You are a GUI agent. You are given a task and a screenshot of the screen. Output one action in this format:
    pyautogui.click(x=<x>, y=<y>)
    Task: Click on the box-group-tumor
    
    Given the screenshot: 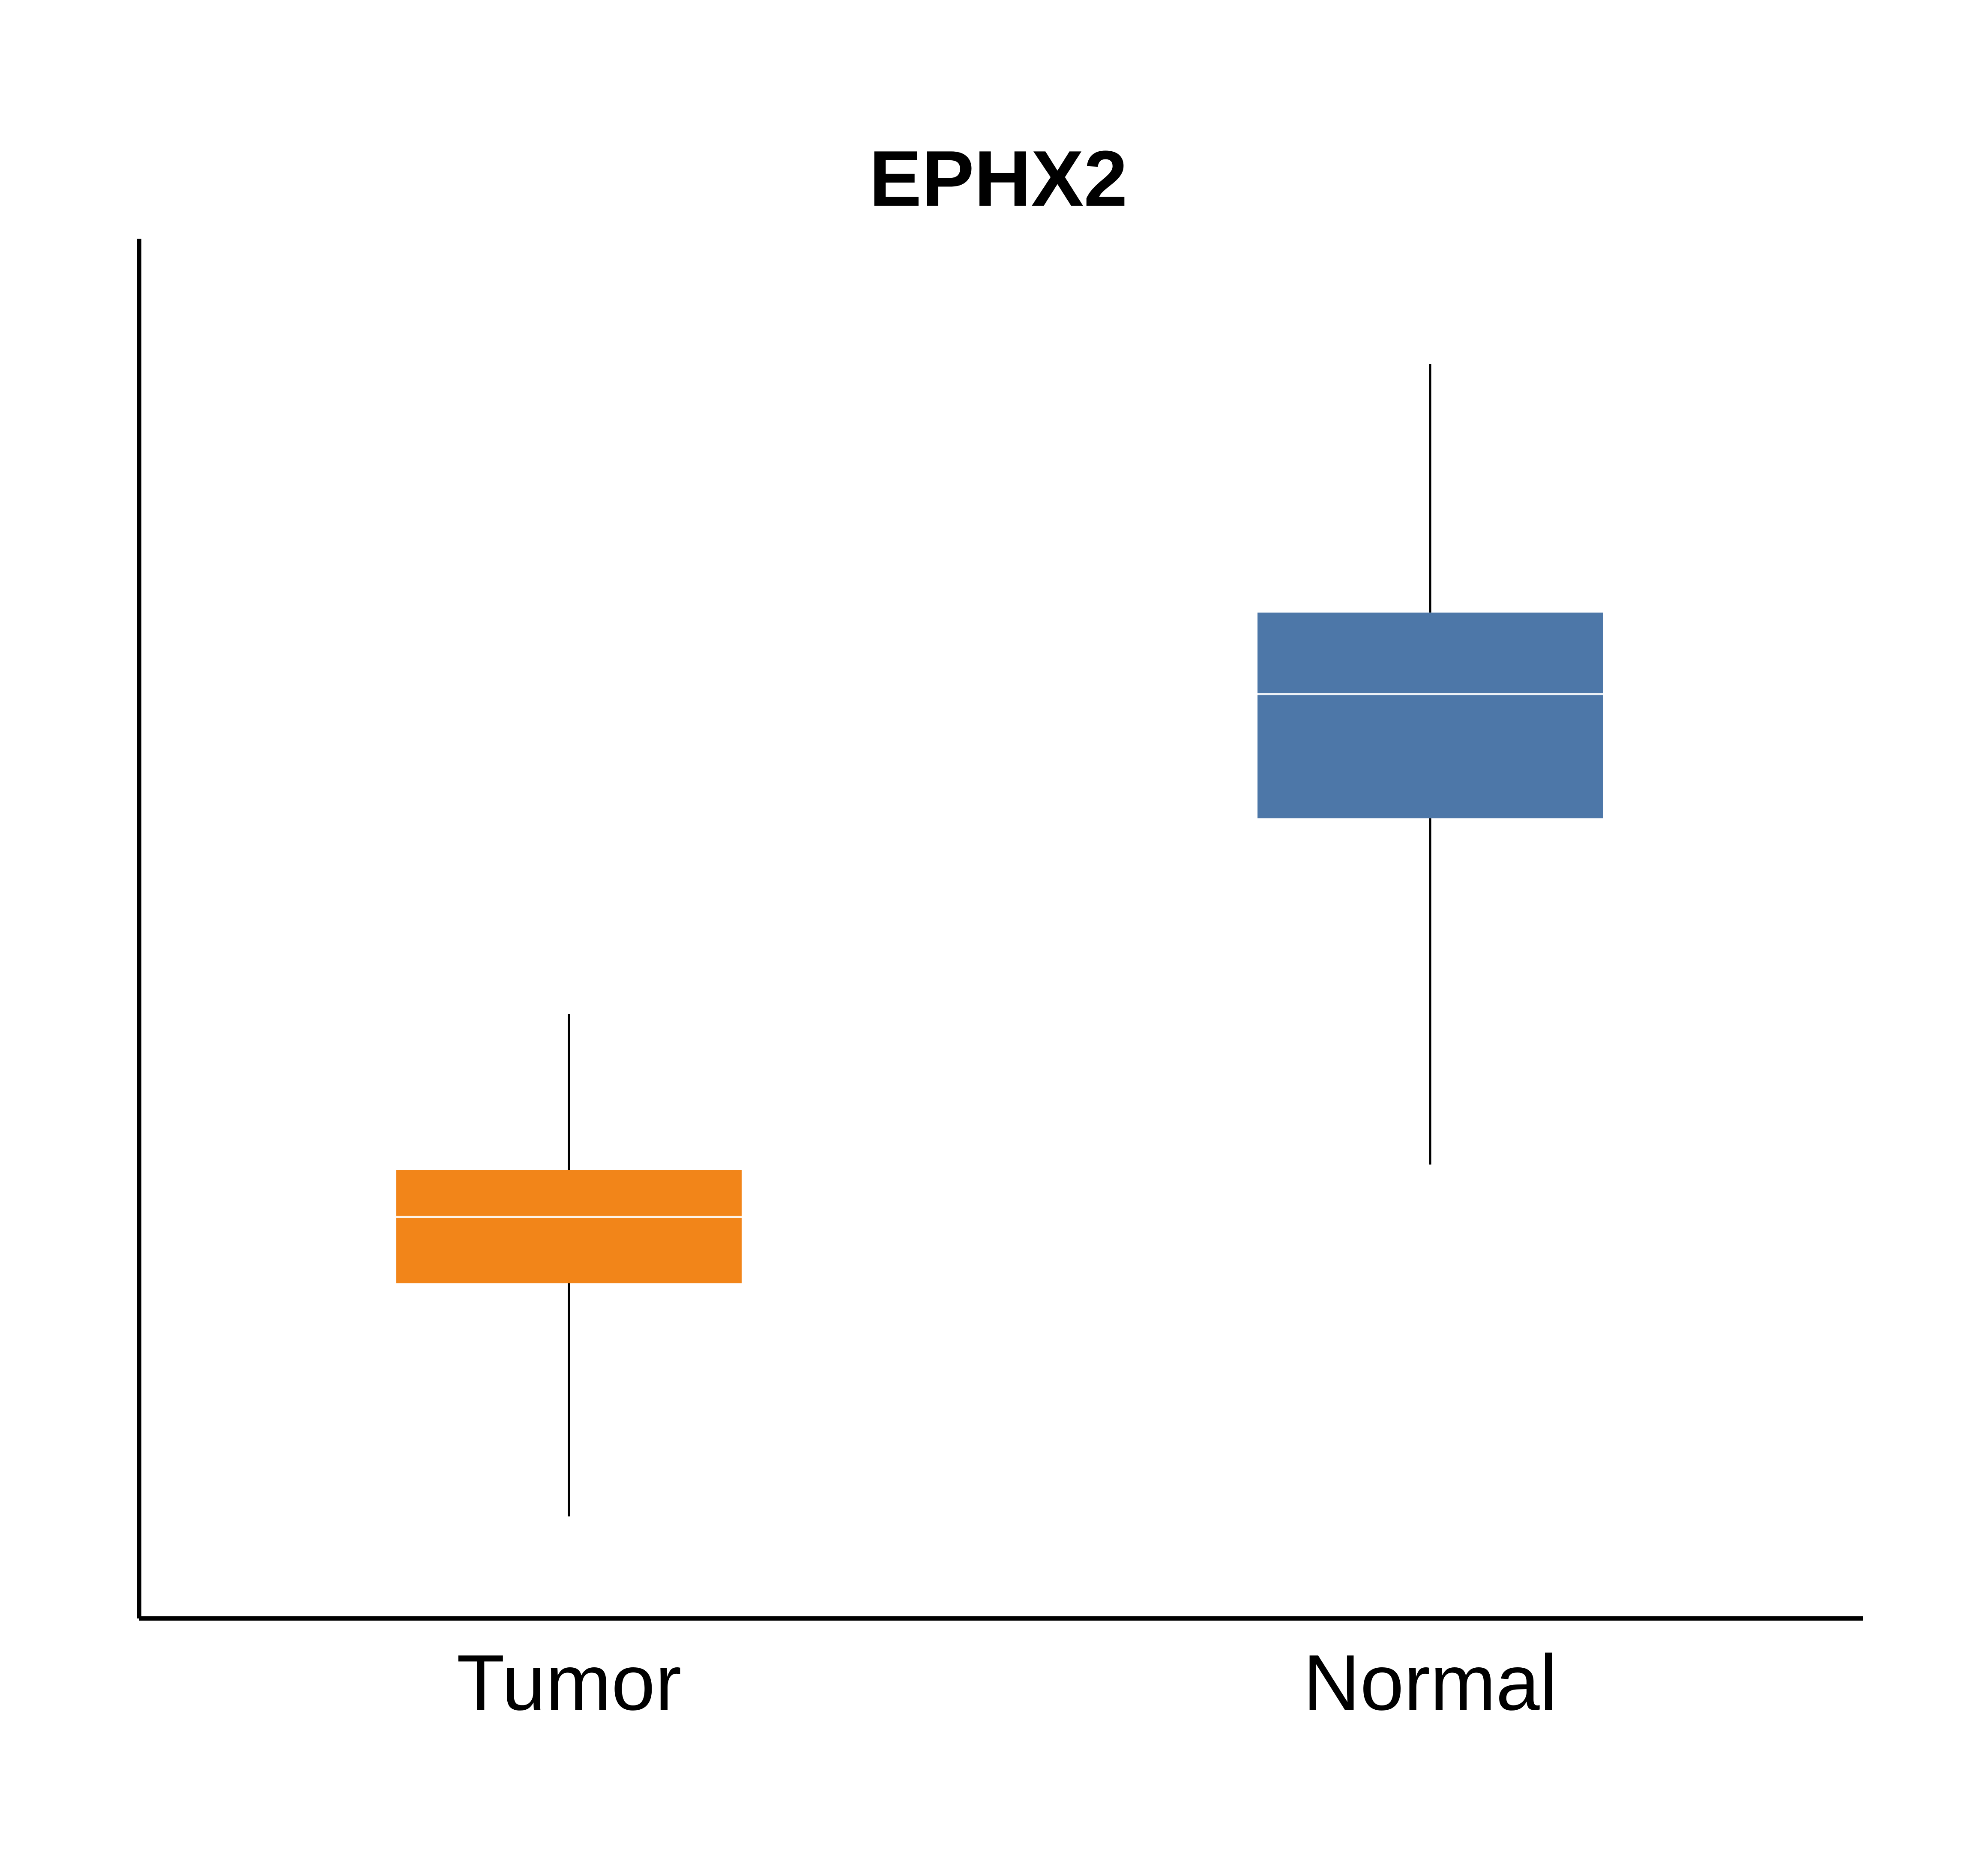 What is the action you would take?
    pyautogui.click(x=569, y=1265)
    